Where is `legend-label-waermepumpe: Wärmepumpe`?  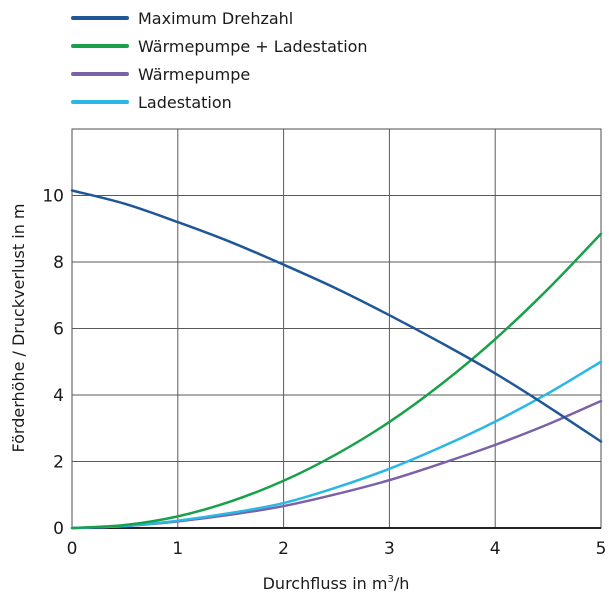 legend-label-waermepumpe: Wärmepumpe is located at coordinates (194, 74).